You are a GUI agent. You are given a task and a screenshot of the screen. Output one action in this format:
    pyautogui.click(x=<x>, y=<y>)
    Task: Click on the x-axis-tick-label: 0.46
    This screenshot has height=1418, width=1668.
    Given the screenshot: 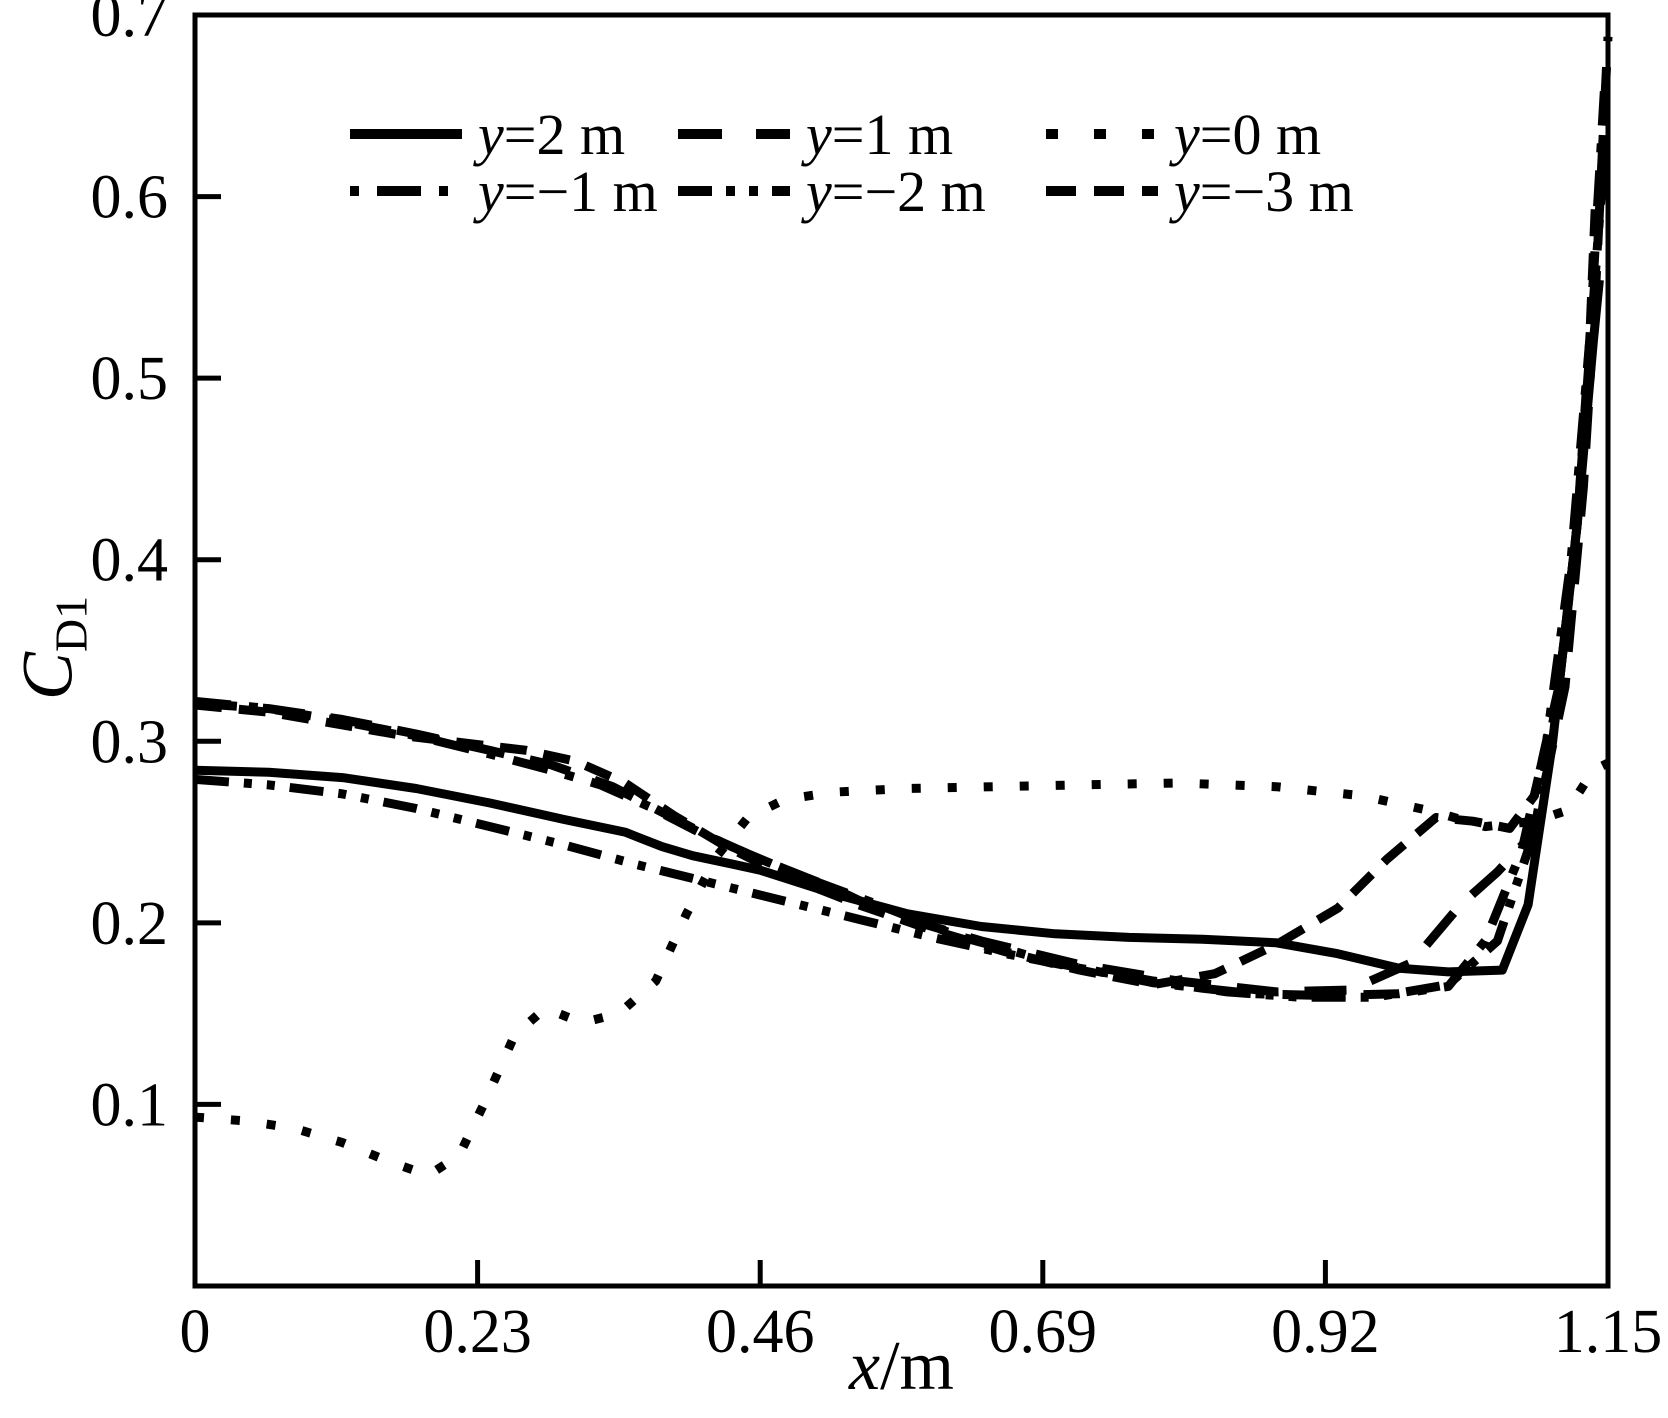 What is the action you would take?
    pyautogui.click(x=760, y=1332)
    